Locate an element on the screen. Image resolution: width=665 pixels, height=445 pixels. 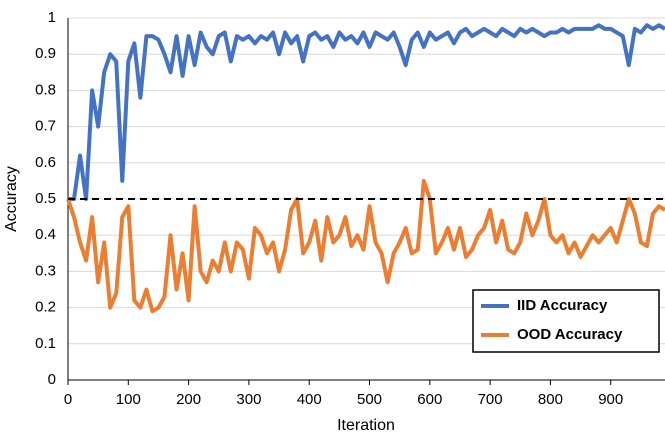
x-tick-label: 900 is located at coordinates (610, 399).